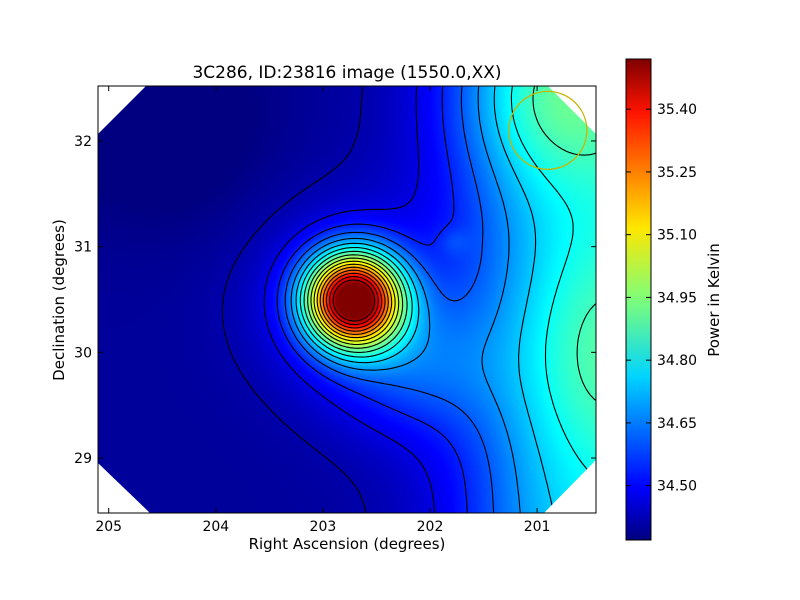 The height and width of the screenshot is (600, 800). Describe the element at coordinates (122, 110) in the screenshot. I see `corner-mask-top-left` at that location.